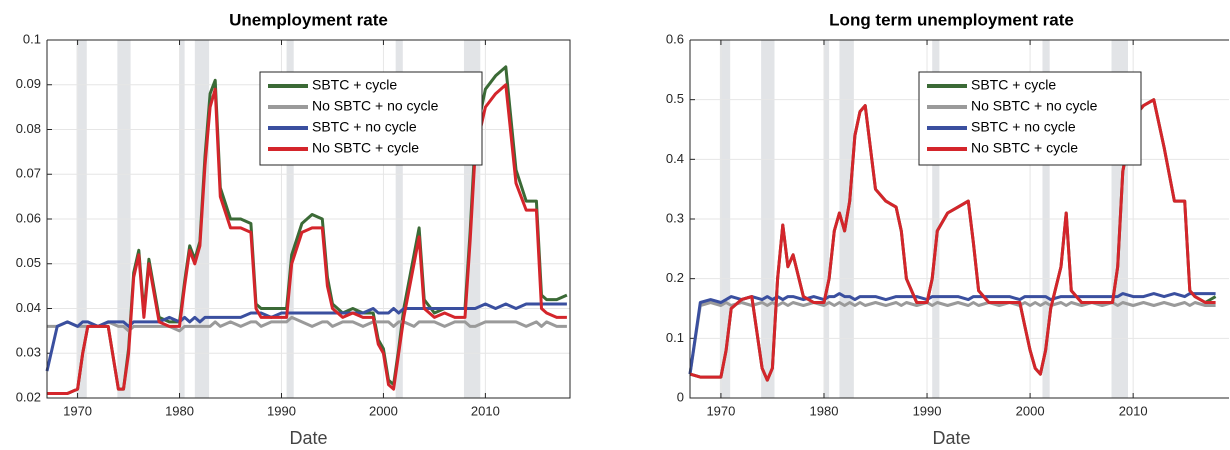 This screenshot has width=1230, height=450. Describe the element at coordinates (28, 307) in the screenshot. I see `y-tick-label: 0.04` at that location.